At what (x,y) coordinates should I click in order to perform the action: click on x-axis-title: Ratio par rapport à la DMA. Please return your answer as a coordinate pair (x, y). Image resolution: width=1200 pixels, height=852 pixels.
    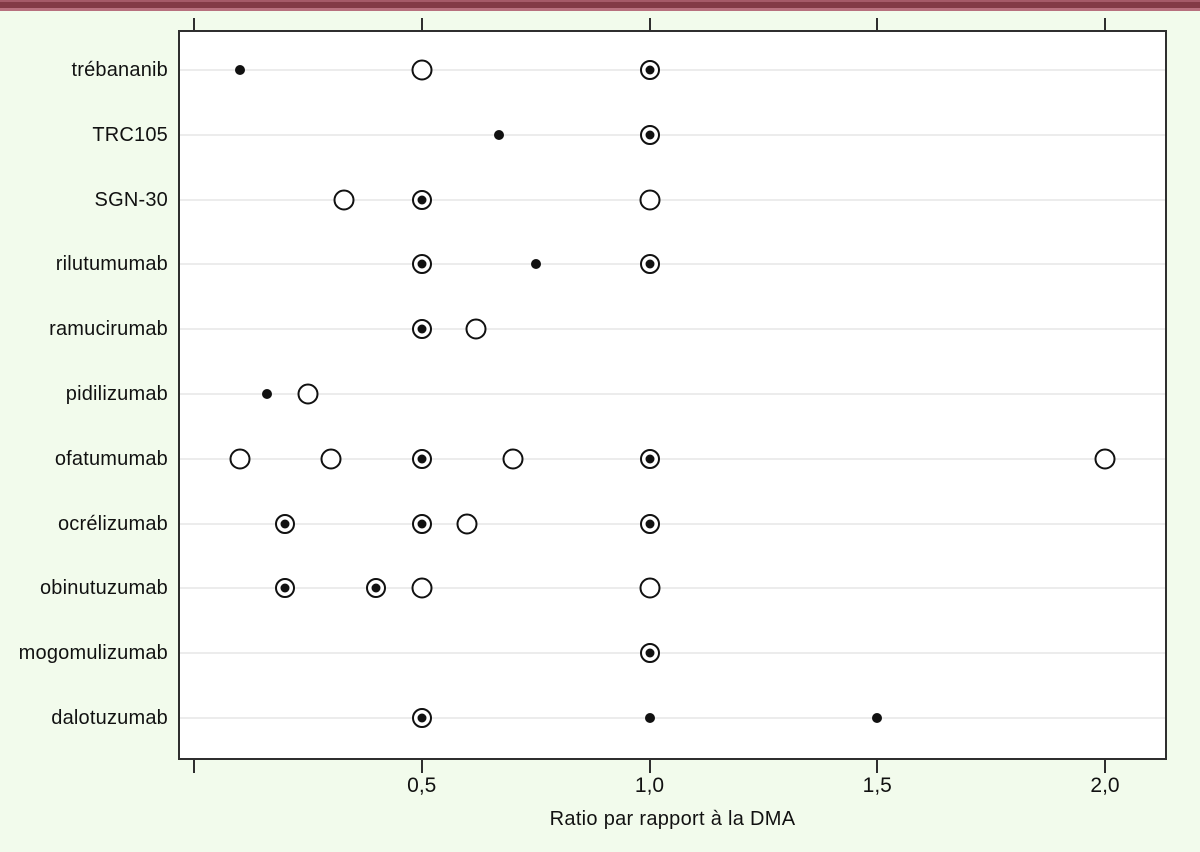
    Looking at the image, I should click on (672, 819).